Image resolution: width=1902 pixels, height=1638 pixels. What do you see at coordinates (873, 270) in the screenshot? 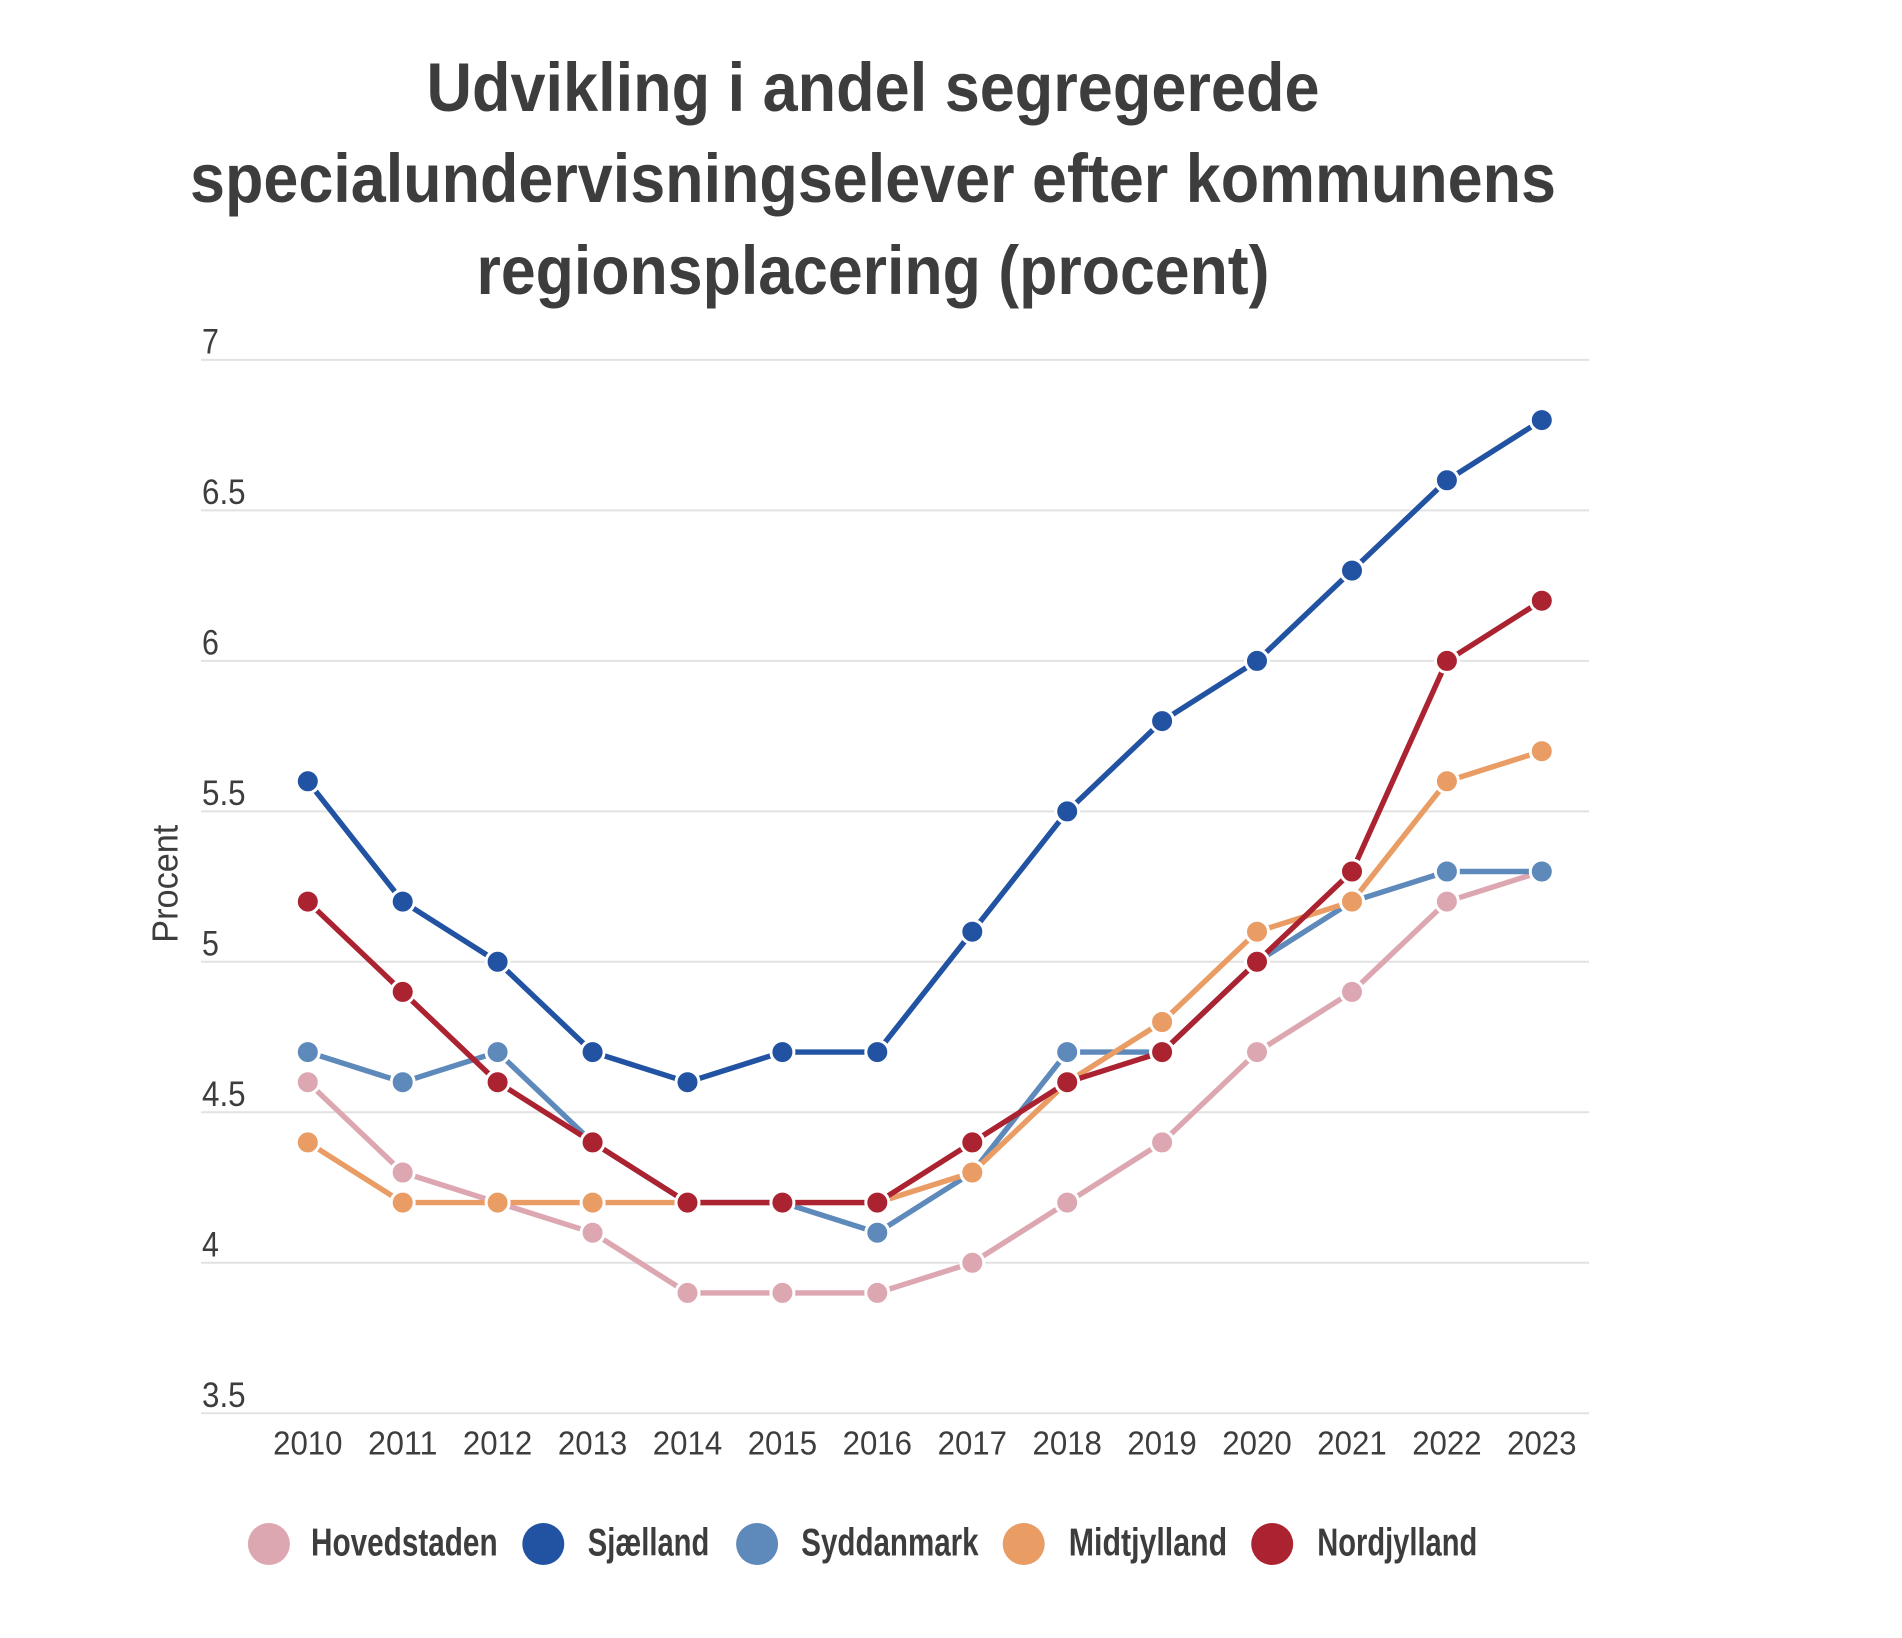
I see `svg-text: regionsplacering (procent)` at bounding box center [873, 270].